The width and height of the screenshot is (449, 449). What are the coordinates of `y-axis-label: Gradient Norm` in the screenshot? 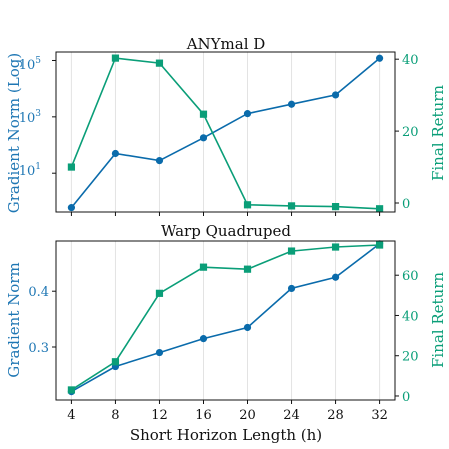 It's located at (14, 319).